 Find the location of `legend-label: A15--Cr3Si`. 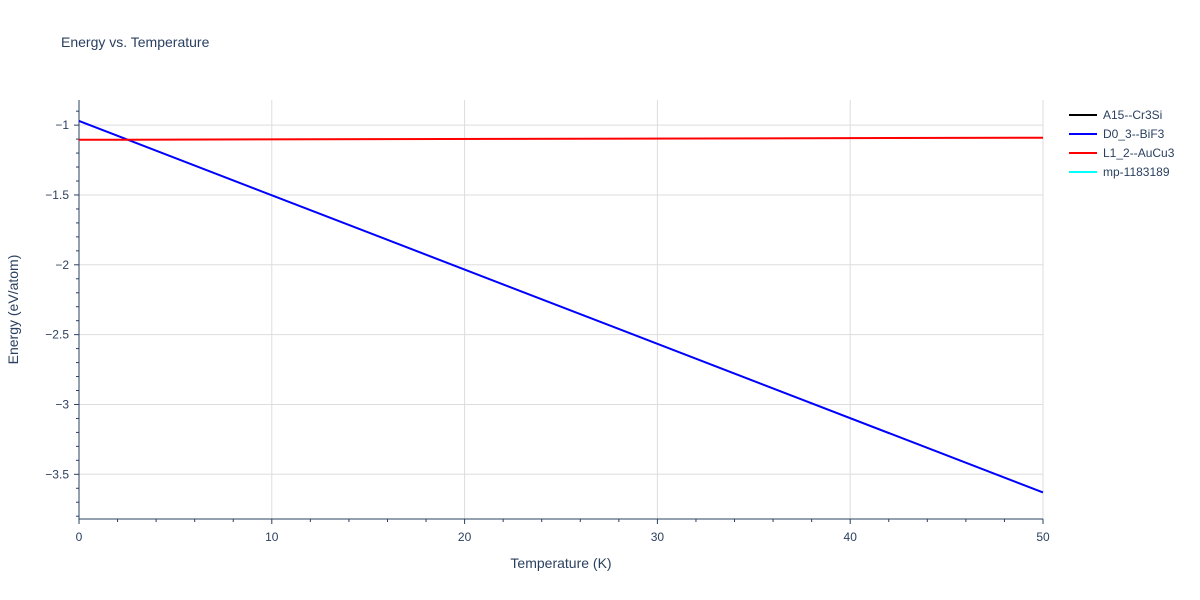

legend-label: A15--Cr3Si is located at coordinates (1132, 115).